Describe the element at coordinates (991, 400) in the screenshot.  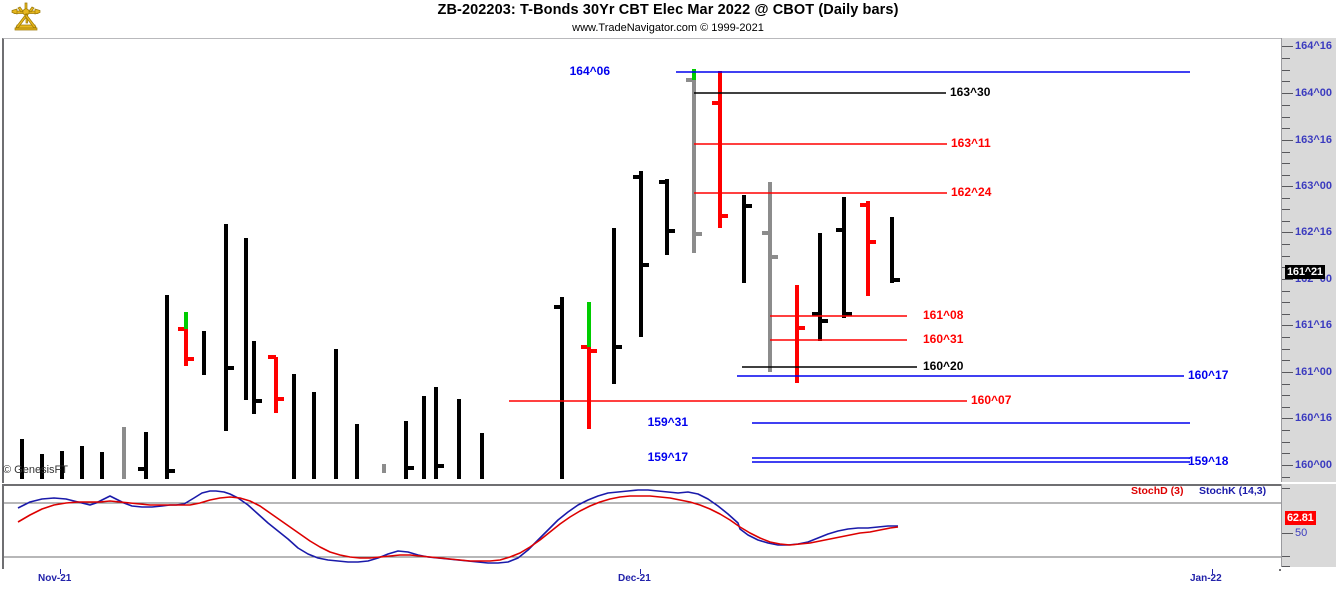
I see `price-level-label: 160^07` at that location.